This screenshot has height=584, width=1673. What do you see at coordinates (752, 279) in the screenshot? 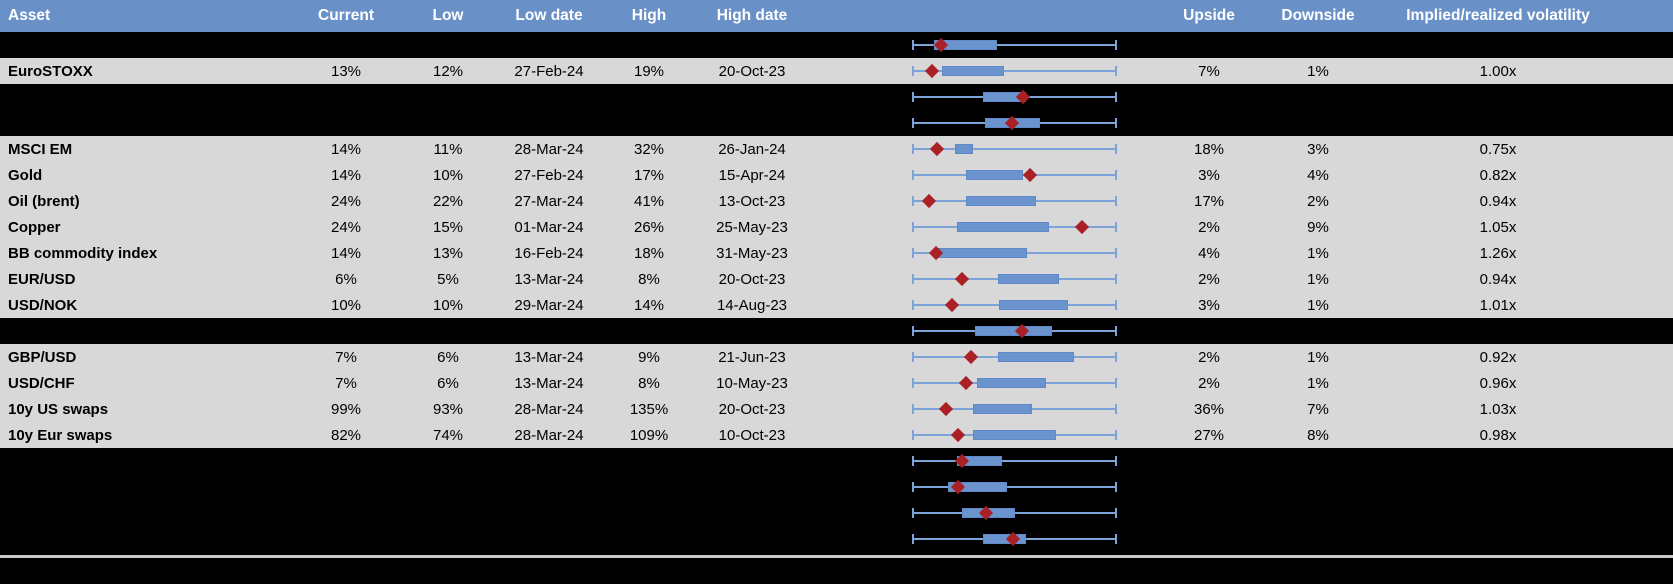
I see `cell-high-date: 20-Oct-23` at bounding box center [752, 279].